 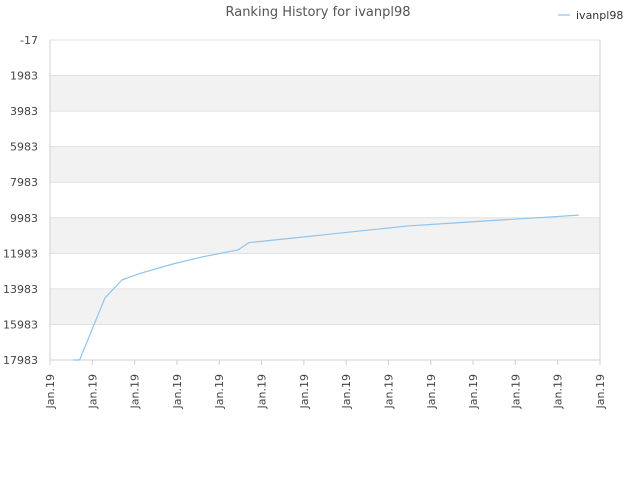 I want to click on y-tick-label: 11983, so click(x=20, y=253).